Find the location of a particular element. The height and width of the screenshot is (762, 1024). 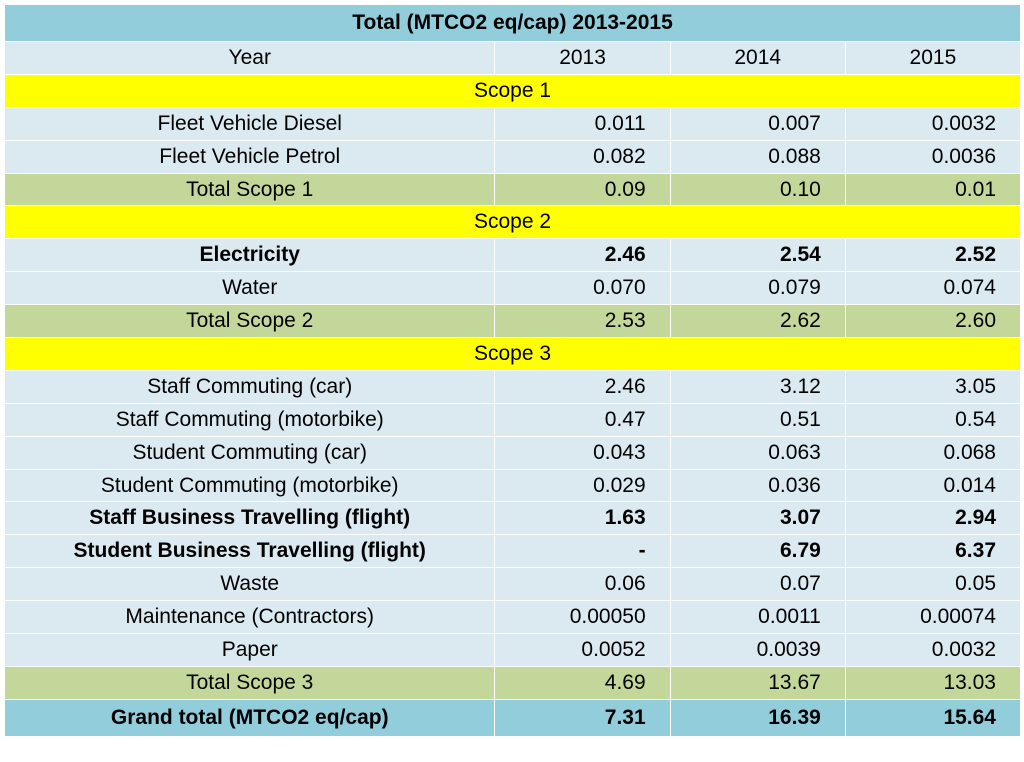

grand-total-value-2014: 16.39 is located at coordinates (757, 717).